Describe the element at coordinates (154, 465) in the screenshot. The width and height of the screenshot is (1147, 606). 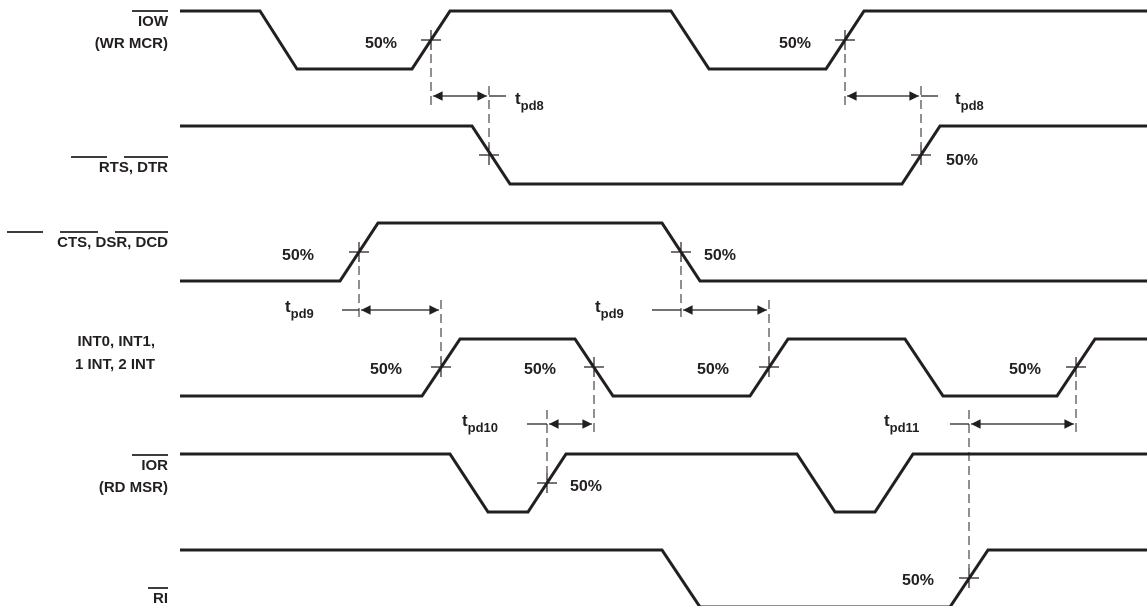
I see `signal-label-ior: IOR` at that location.